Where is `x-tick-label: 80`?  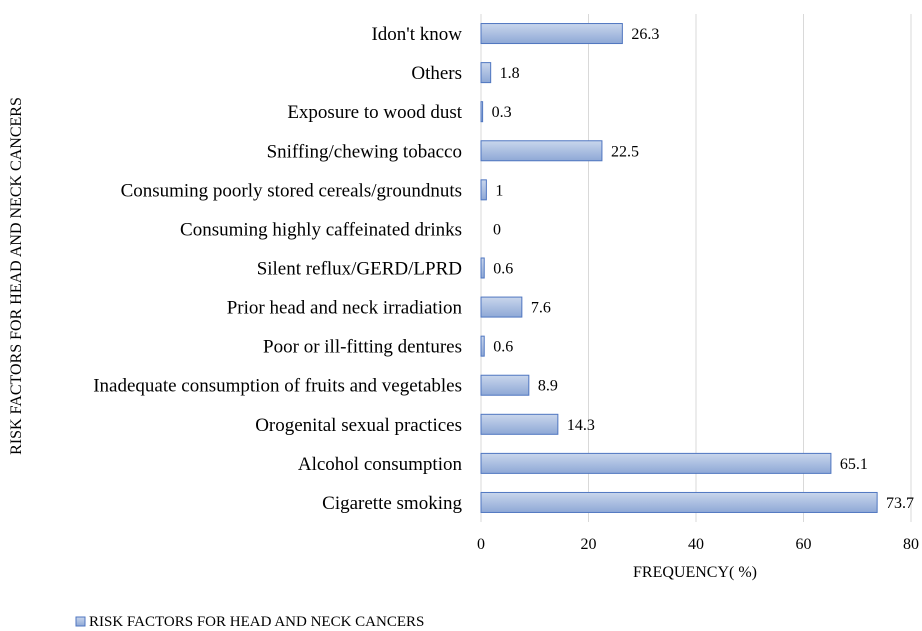 x-tick-label: 80 is located at coordinates (911, 544).